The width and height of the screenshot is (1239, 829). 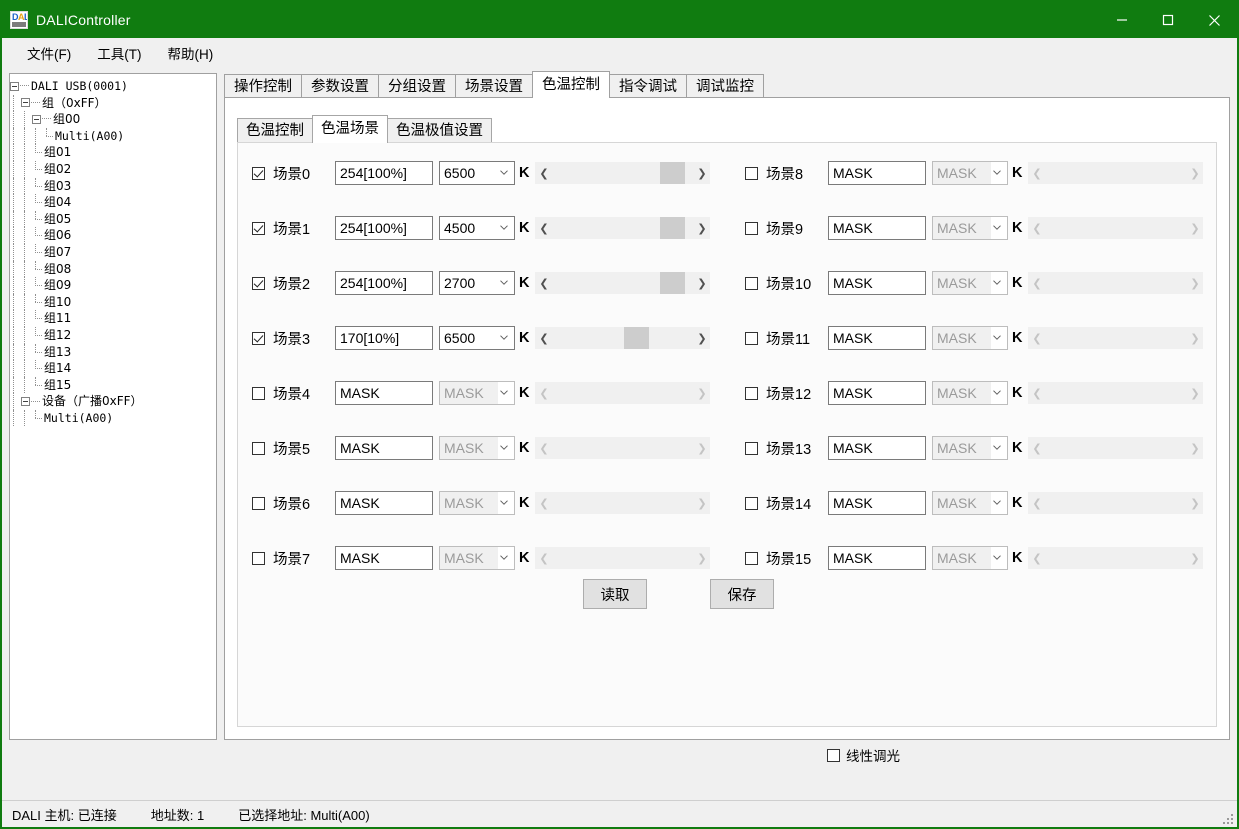 What do you see at coordinates (263, 86) in the screenshot?
I see `tab-0: 操作控制` at bounding box center [263, 86].